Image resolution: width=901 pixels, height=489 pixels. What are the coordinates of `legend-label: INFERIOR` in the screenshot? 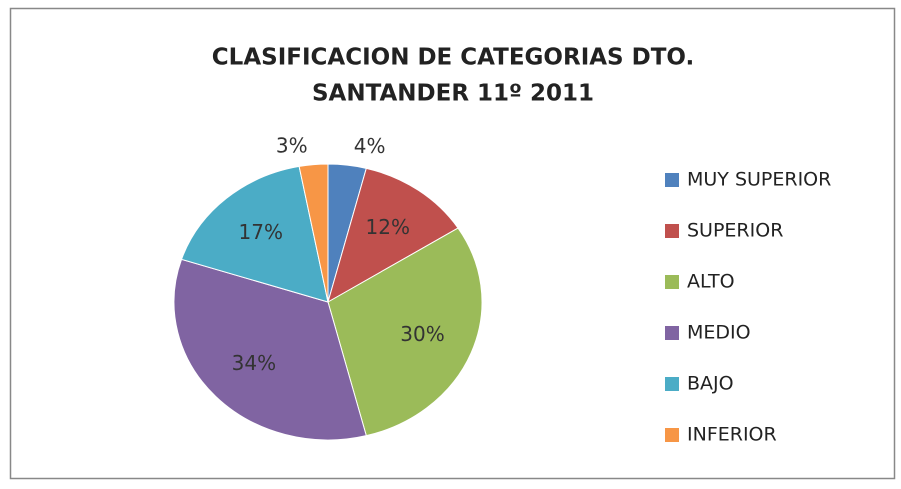 It's located at (732, 435).